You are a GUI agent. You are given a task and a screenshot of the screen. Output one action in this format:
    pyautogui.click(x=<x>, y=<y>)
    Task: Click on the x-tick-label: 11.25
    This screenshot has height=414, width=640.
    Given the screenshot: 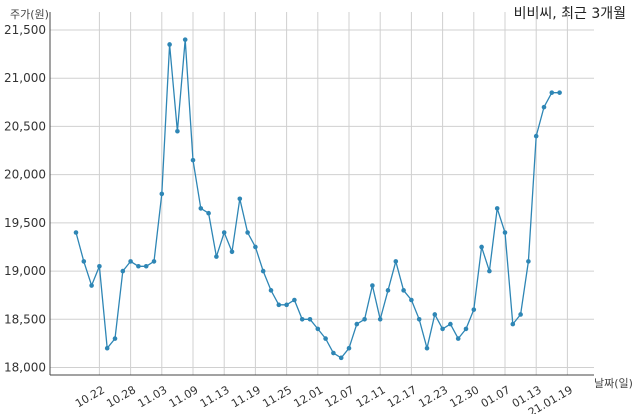 What is the action you would take?
    pyautogui.click(x=277, y=396)
    